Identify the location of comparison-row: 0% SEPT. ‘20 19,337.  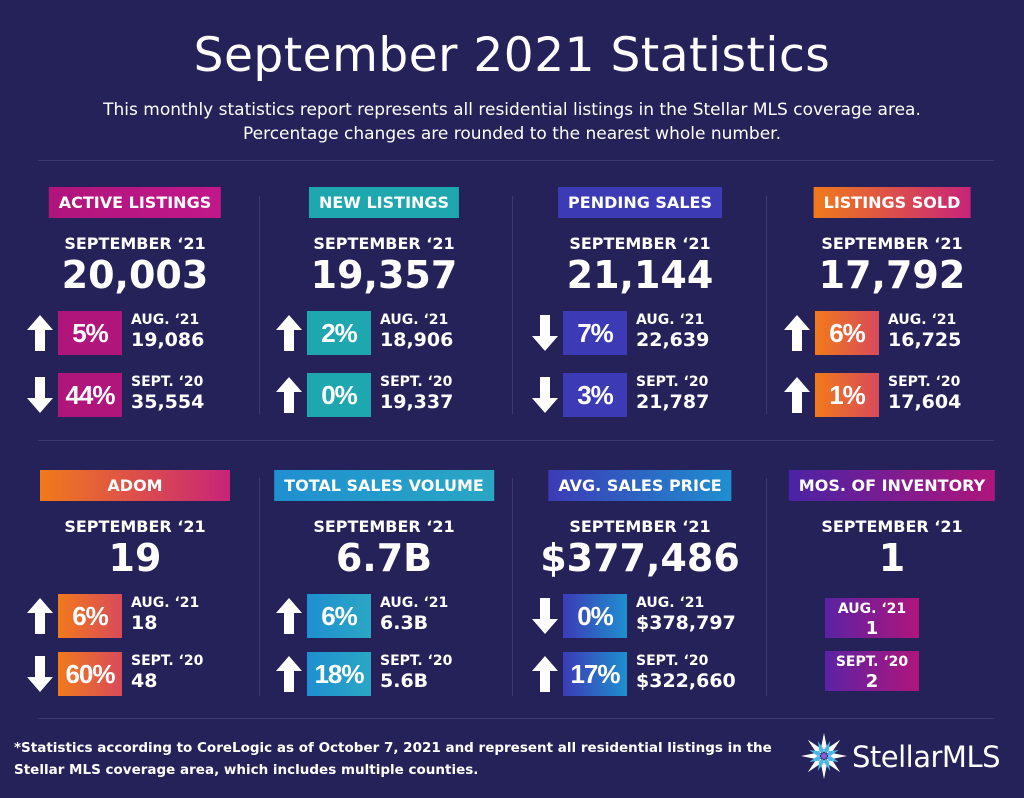
(384, 395).